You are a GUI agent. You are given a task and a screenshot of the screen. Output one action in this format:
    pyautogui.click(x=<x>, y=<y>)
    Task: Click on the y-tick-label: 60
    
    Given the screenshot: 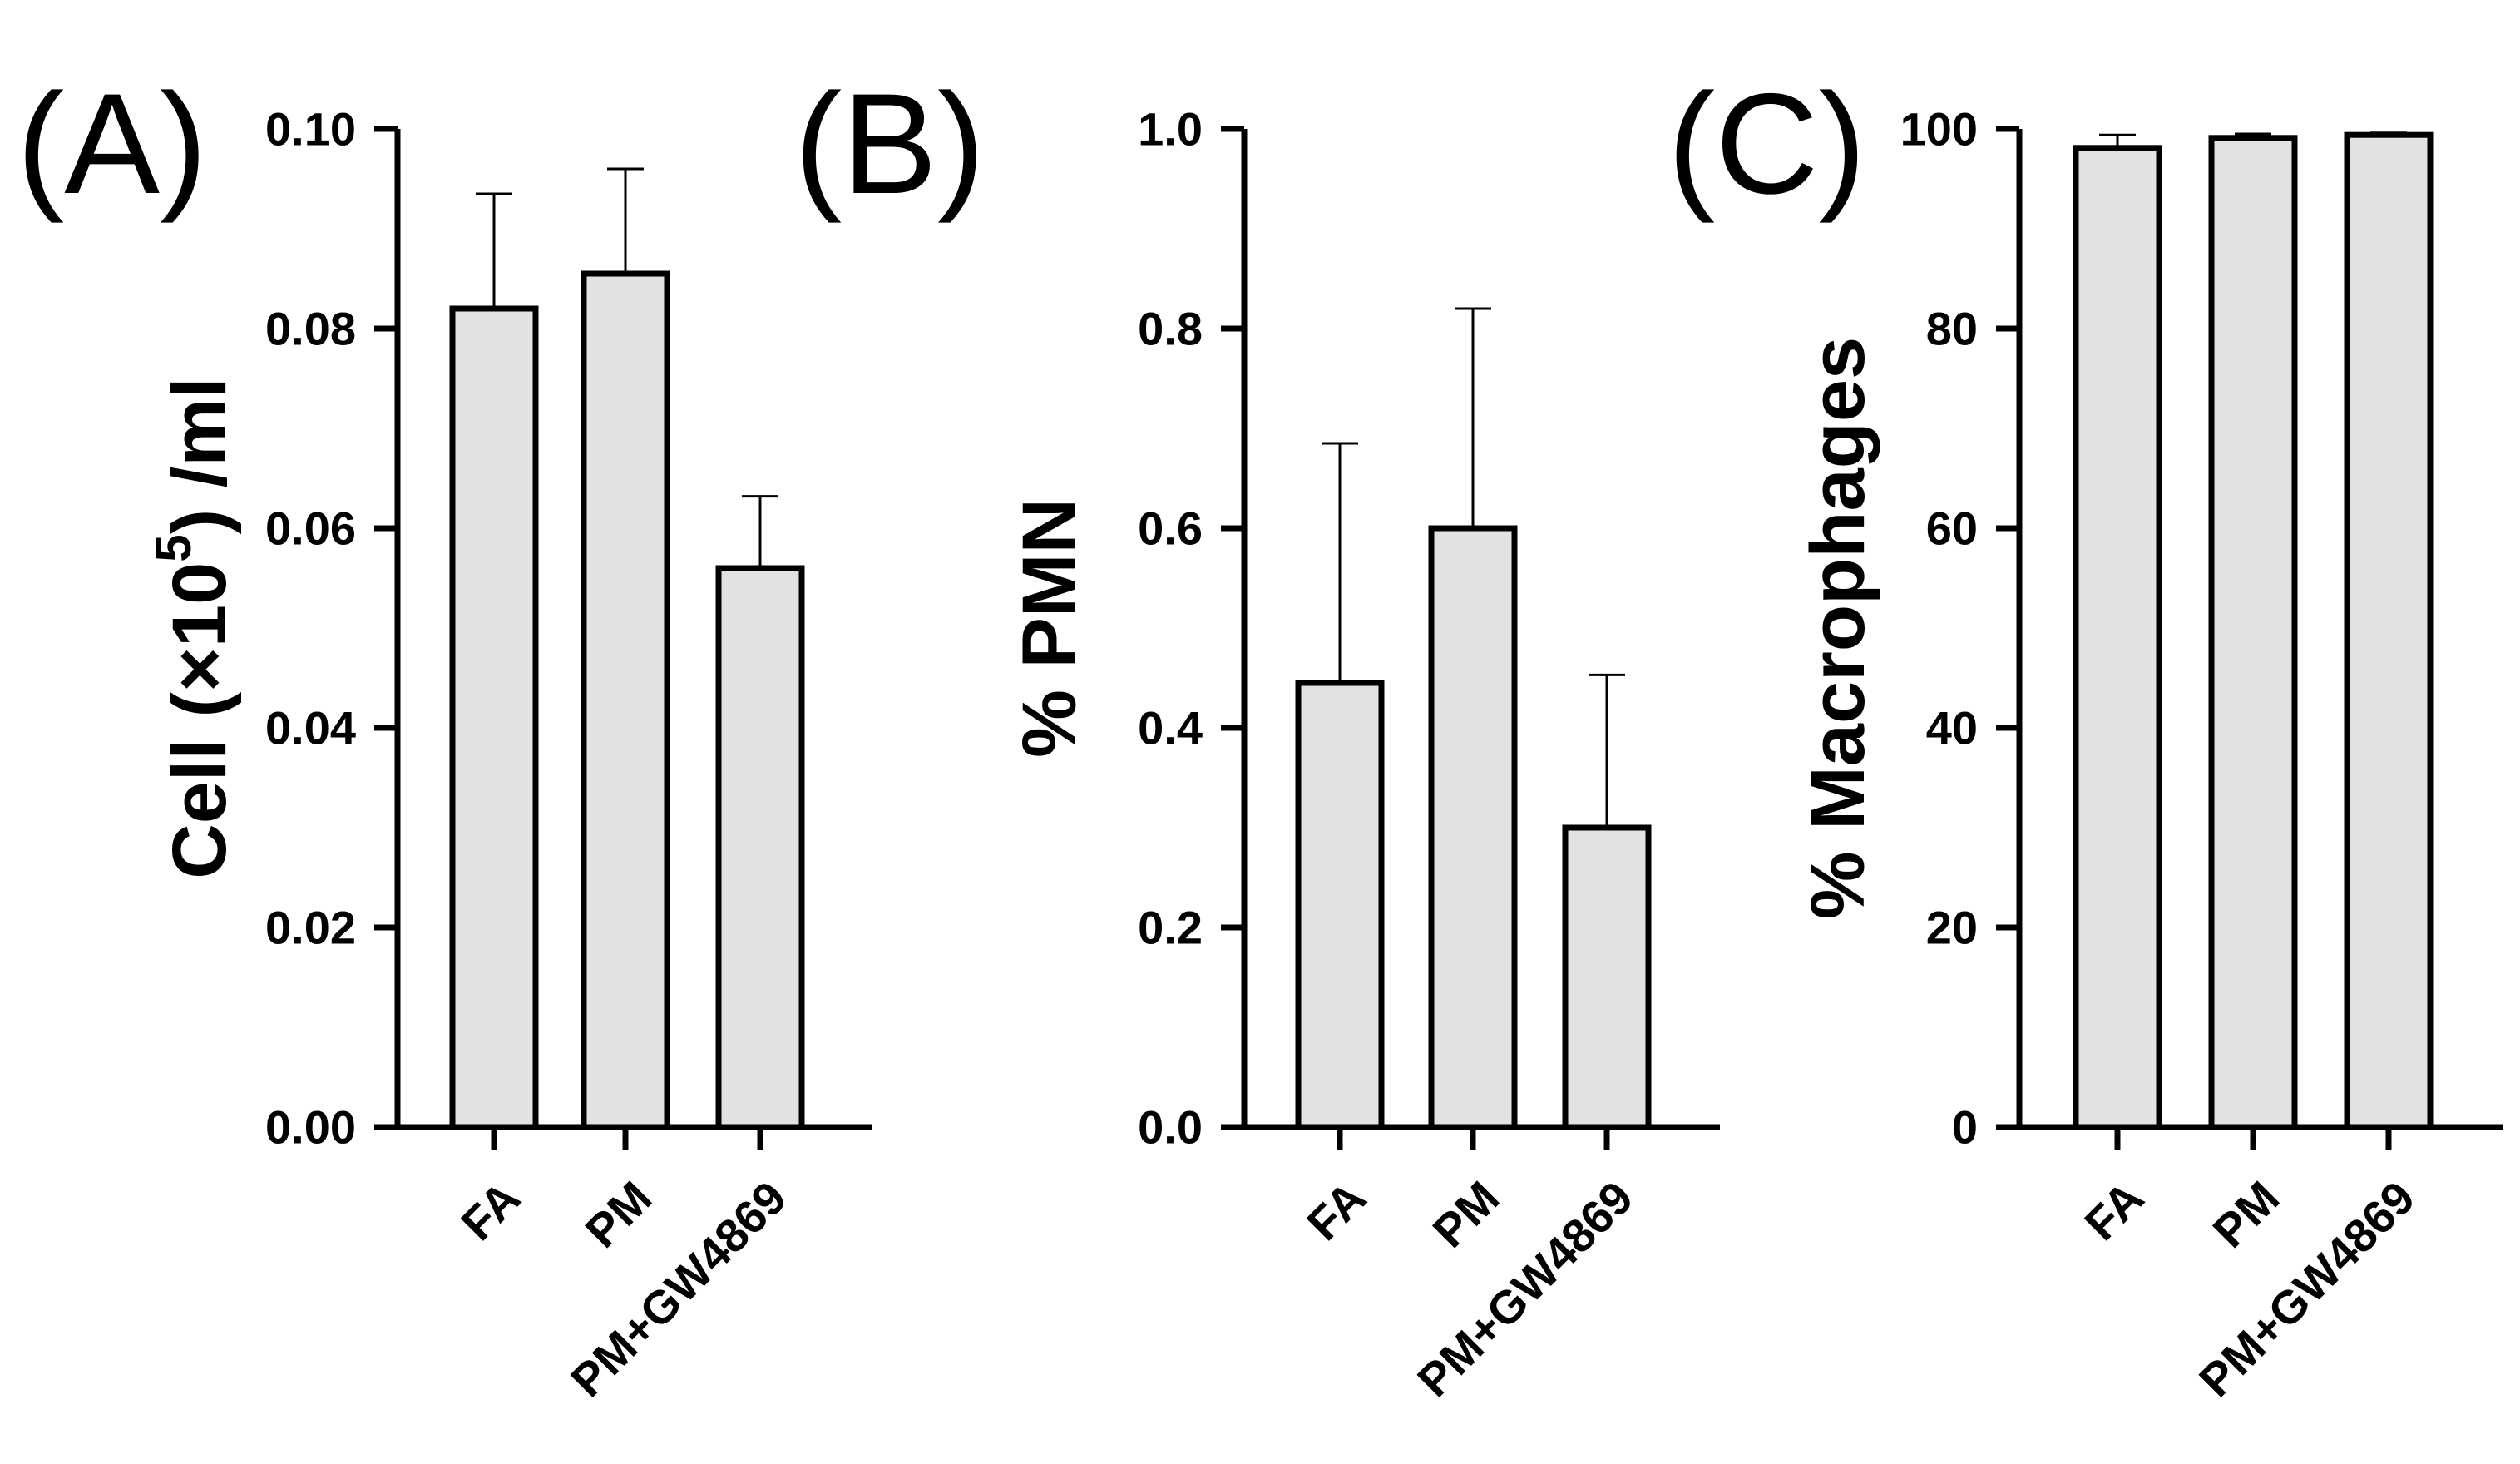 What is the action you would take?
    pyautogui.click(x=1952, y=528)
    